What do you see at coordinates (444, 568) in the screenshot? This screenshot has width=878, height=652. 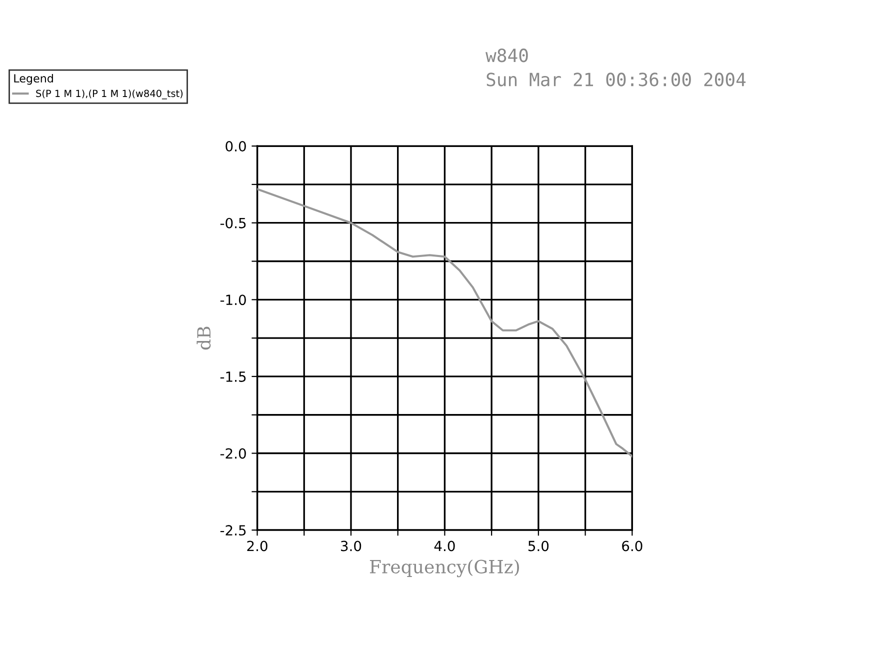 I see `x-axis-title: Frequency(GHz)` at bounding box center [444, 568].